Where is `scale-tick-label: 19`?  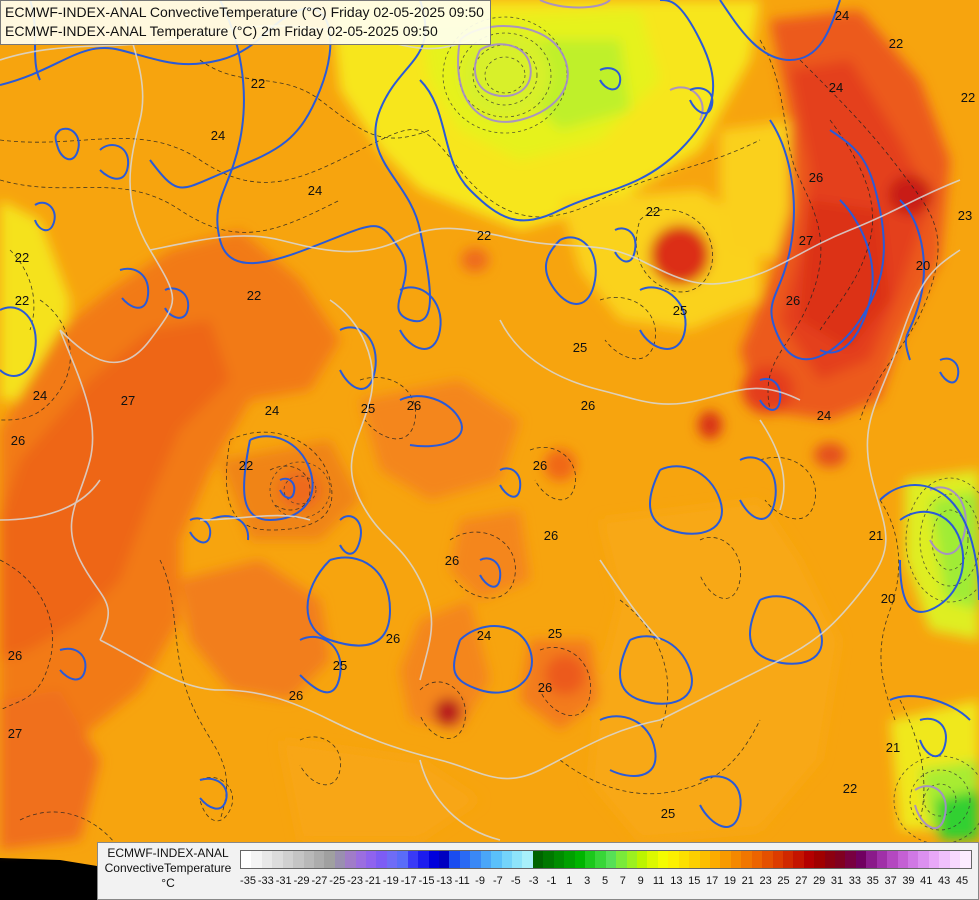
scale-tick-label: 19 is located at coordinates (730, 881).